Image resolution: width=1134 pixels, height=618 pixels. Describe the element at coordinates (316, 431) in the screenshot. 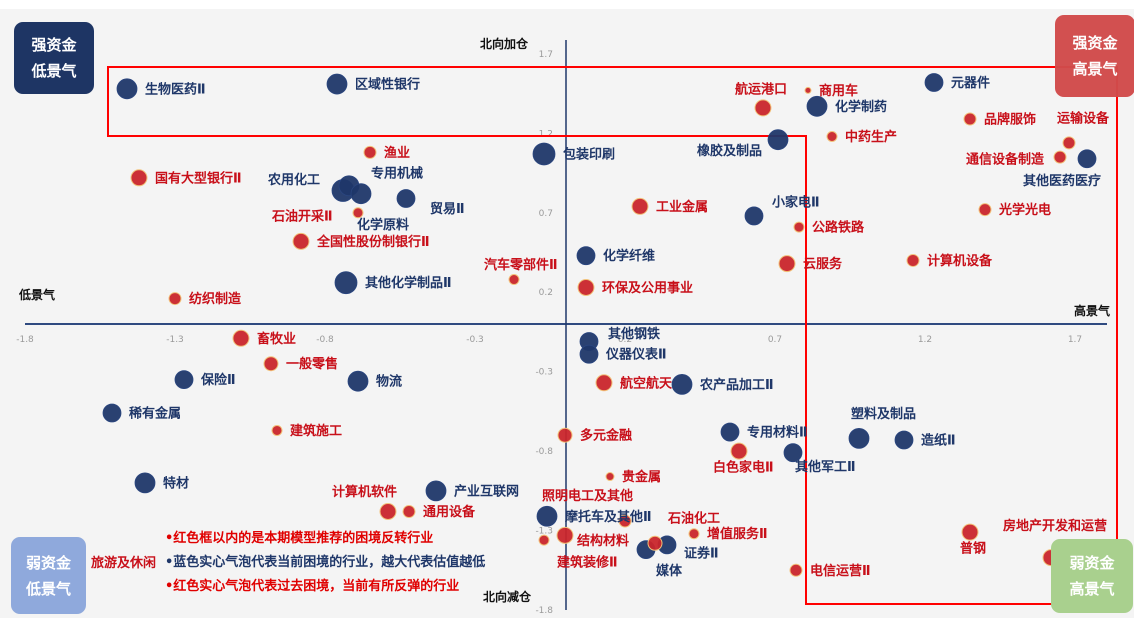

I see `bubble-label: 建筑施工` at that location.